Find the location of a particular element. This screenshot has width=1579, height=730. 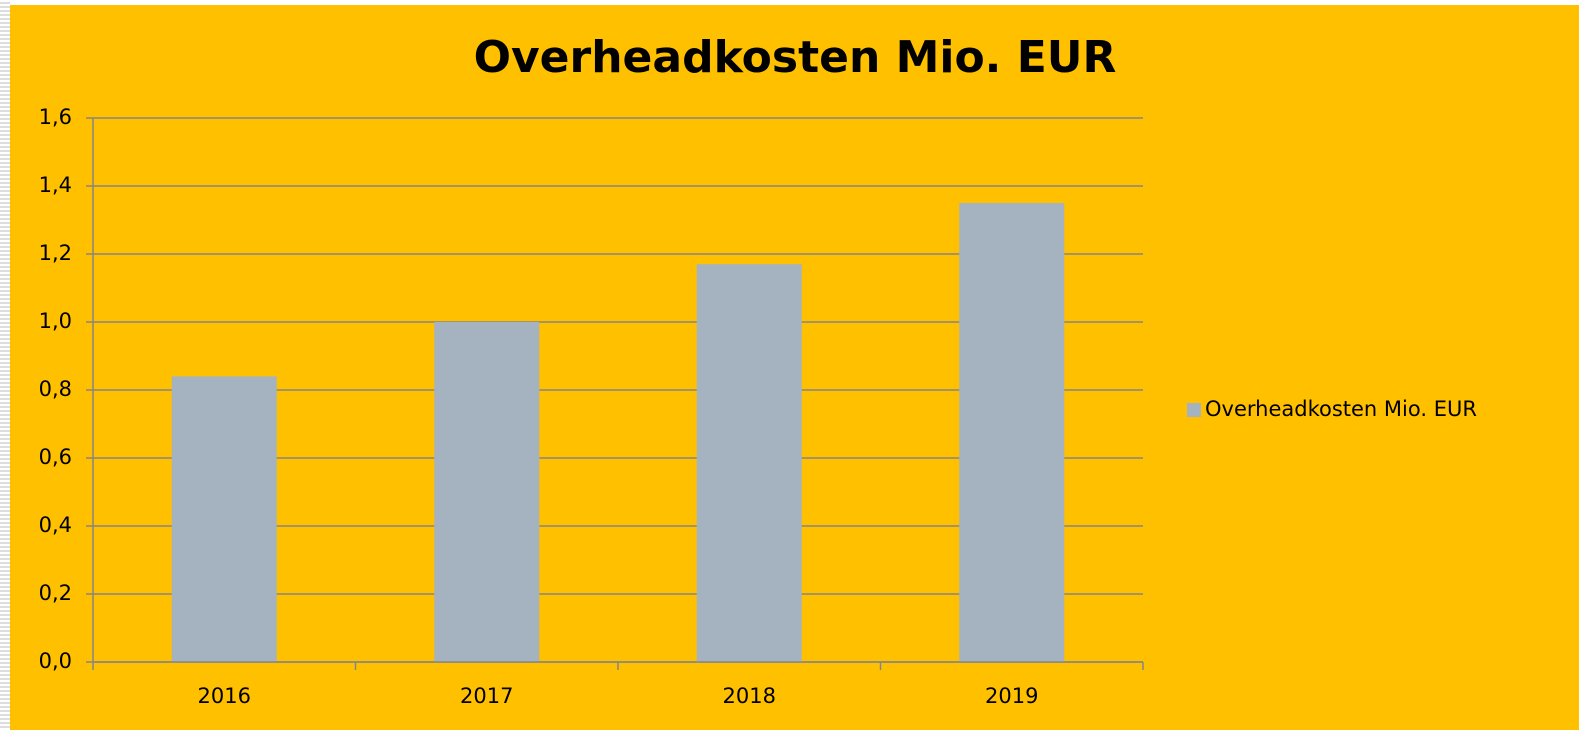

y-tick-label: 1,4 is located at coordinates (55, 185).